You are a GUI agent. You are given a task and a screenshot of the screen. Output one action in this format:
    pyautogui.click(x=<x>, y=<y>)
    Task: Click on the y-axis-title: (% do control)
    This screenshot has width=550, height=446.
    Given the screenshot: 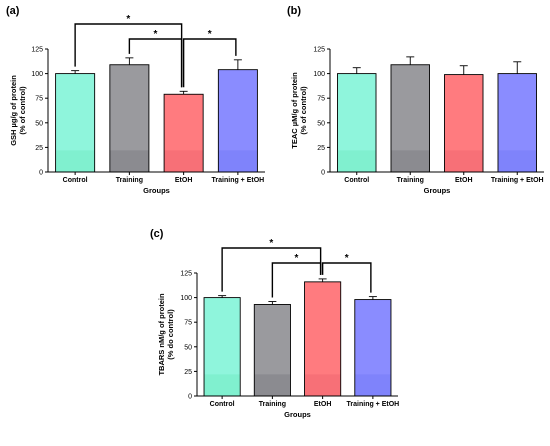 What is the action you would take?
    pyautogui.click(x=170, y=334)
    